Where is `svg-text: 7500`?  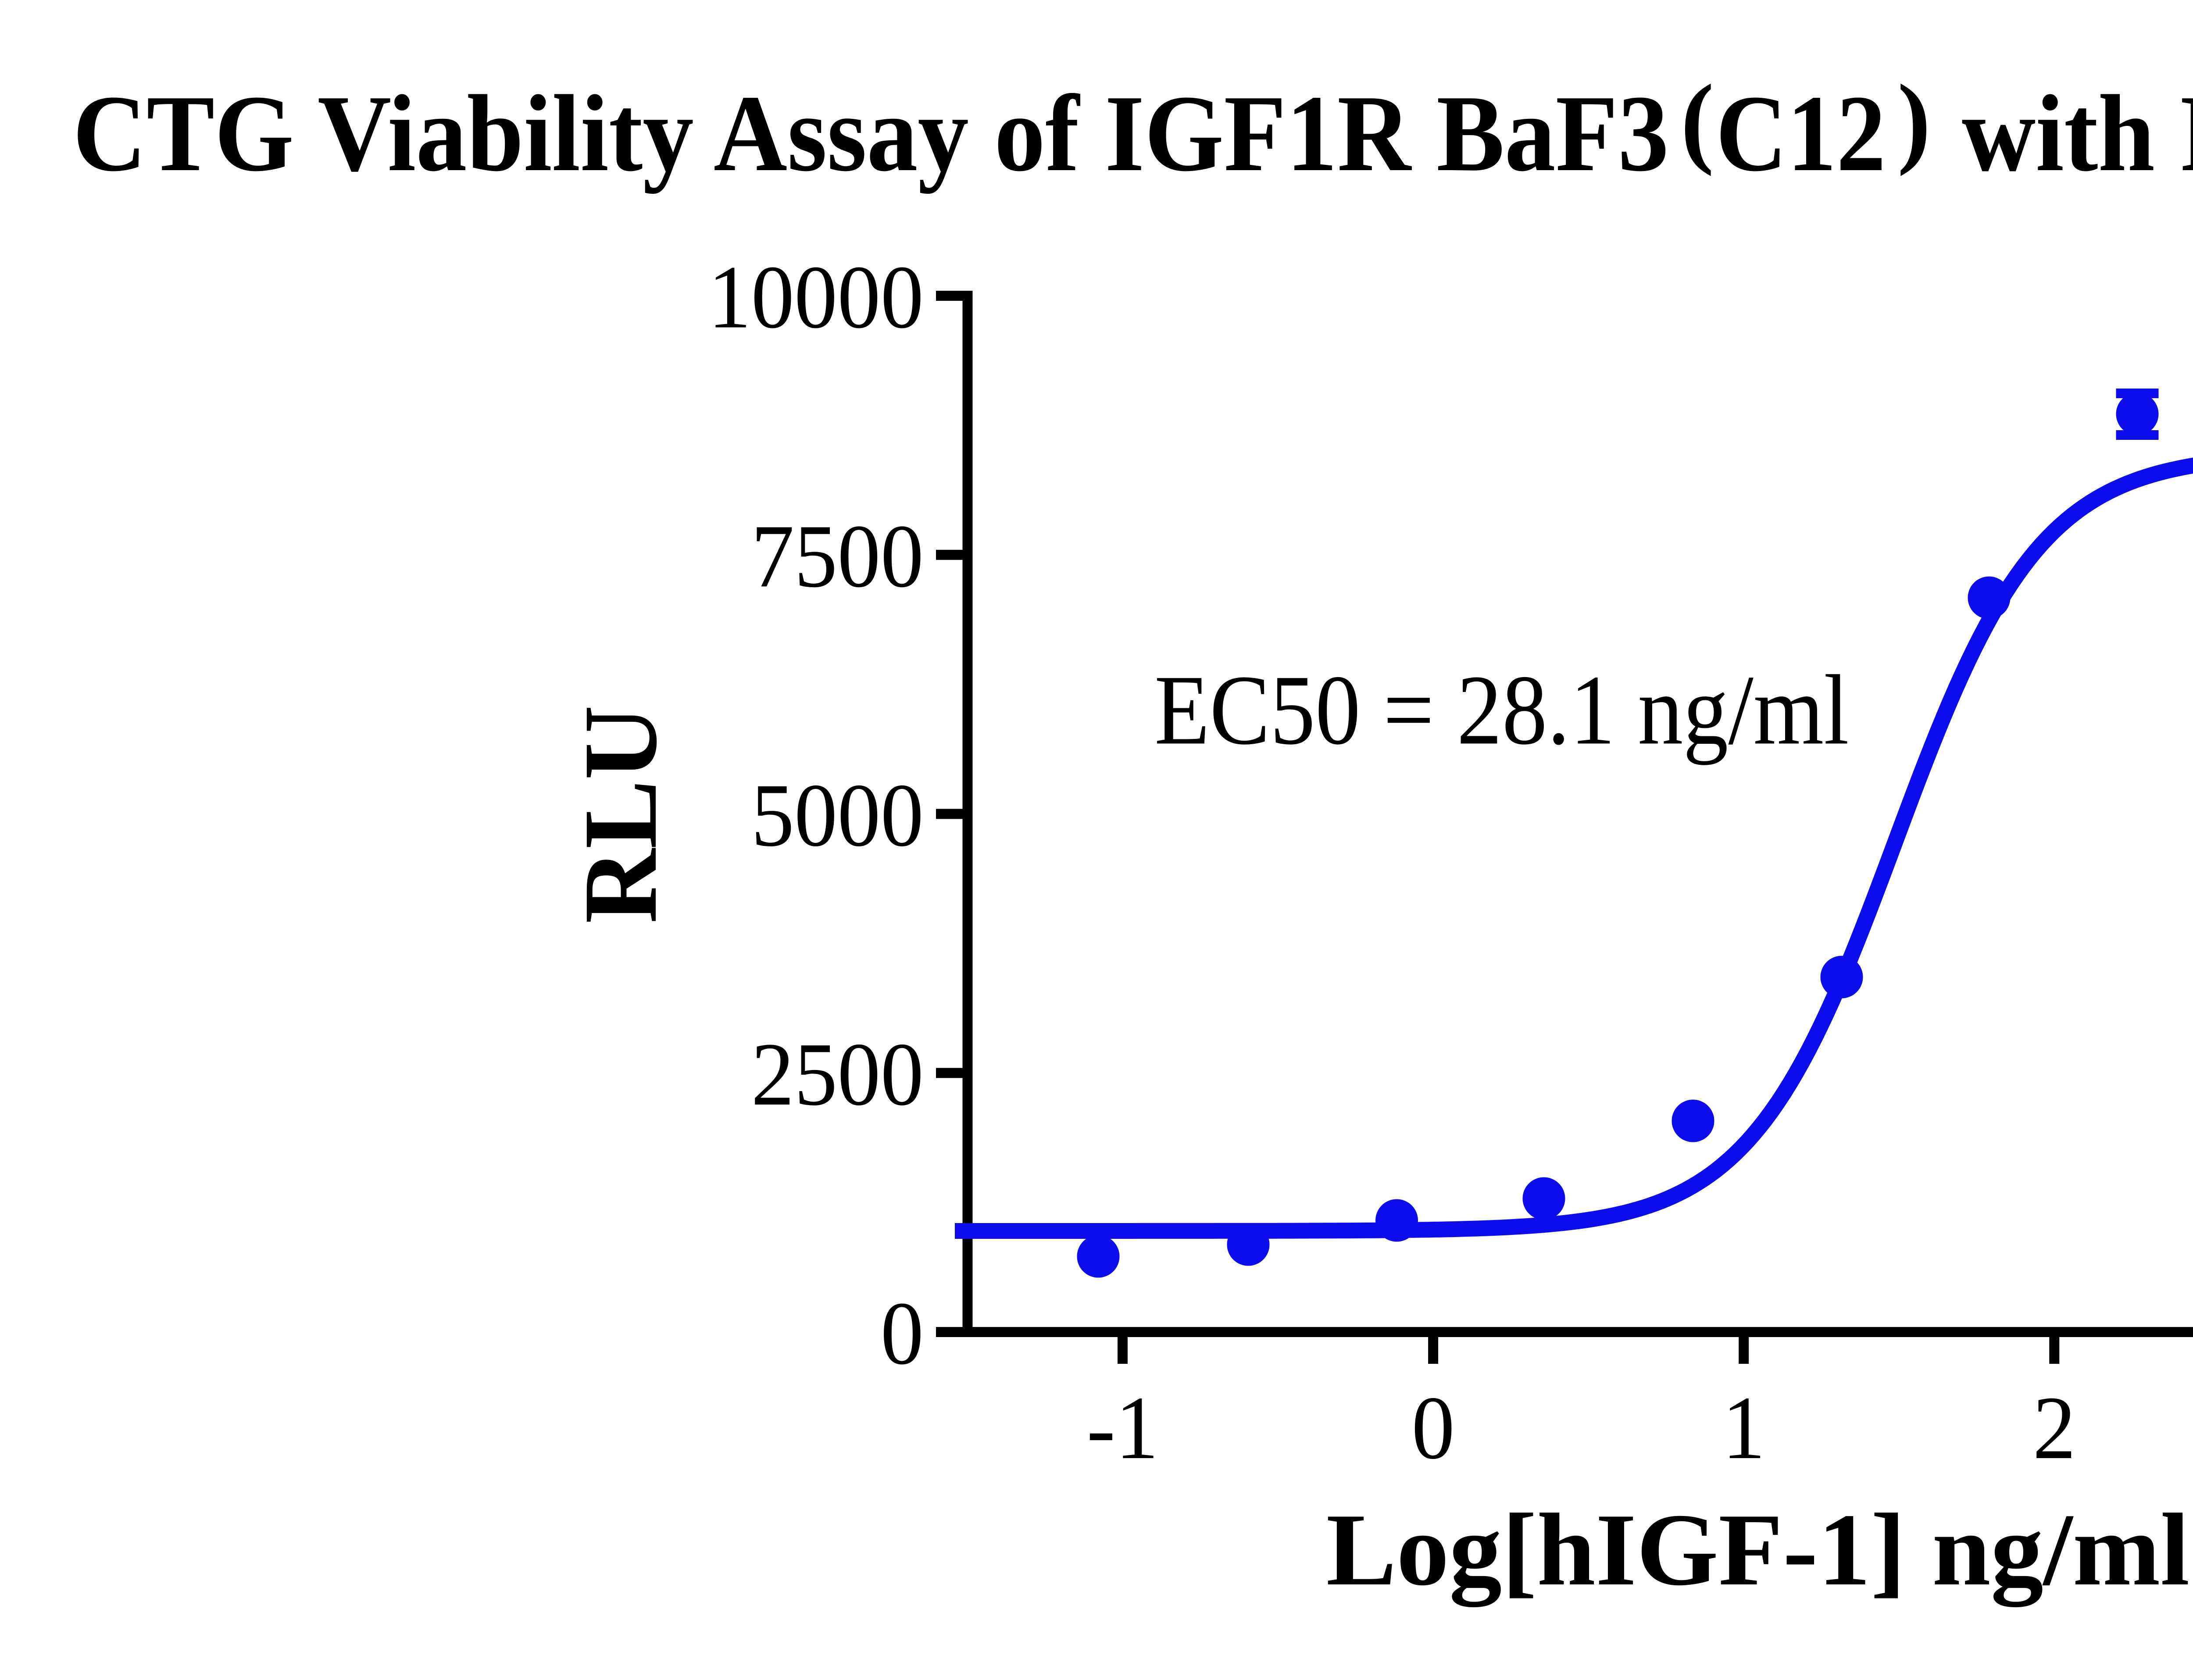 svg-text: 7500 is located at coordinates (837, 556).